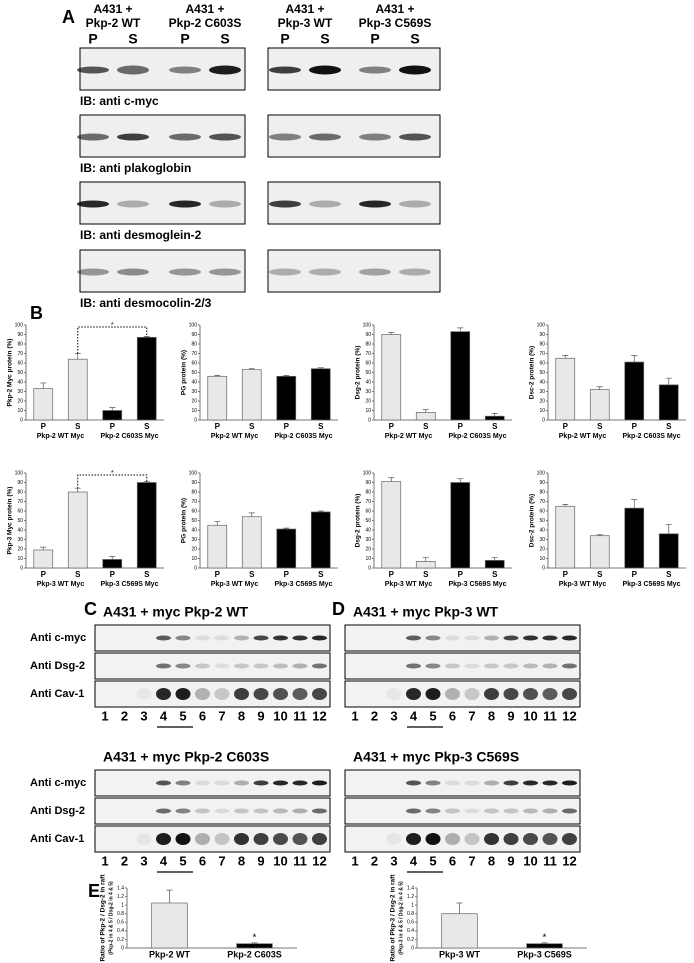 Image resolution: width=694 pixels, height=963 pixels. What do you see at coordinates (300, 715) in the screenshot?
I see `lane-number: 11` at bounding box center [300, 715].